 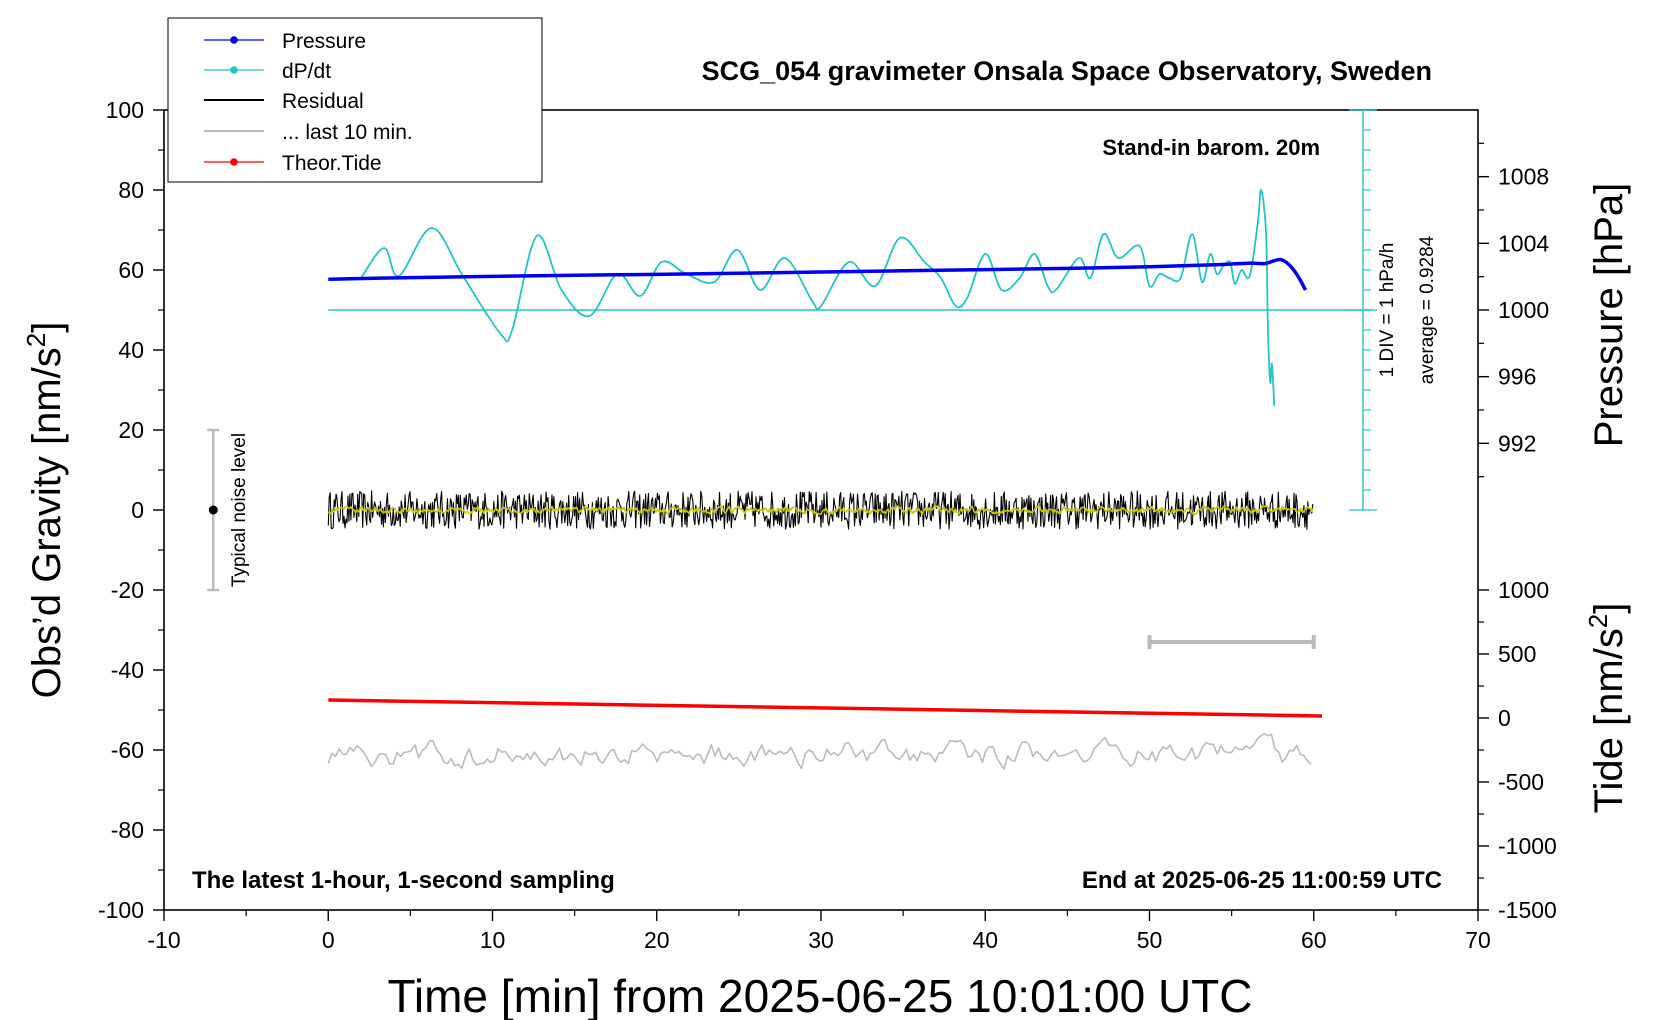 What do you see at coordinates (324, 41) in the screenshot?
I see `legend-label-pressure: Pressure` at bounding box center [324, 41].